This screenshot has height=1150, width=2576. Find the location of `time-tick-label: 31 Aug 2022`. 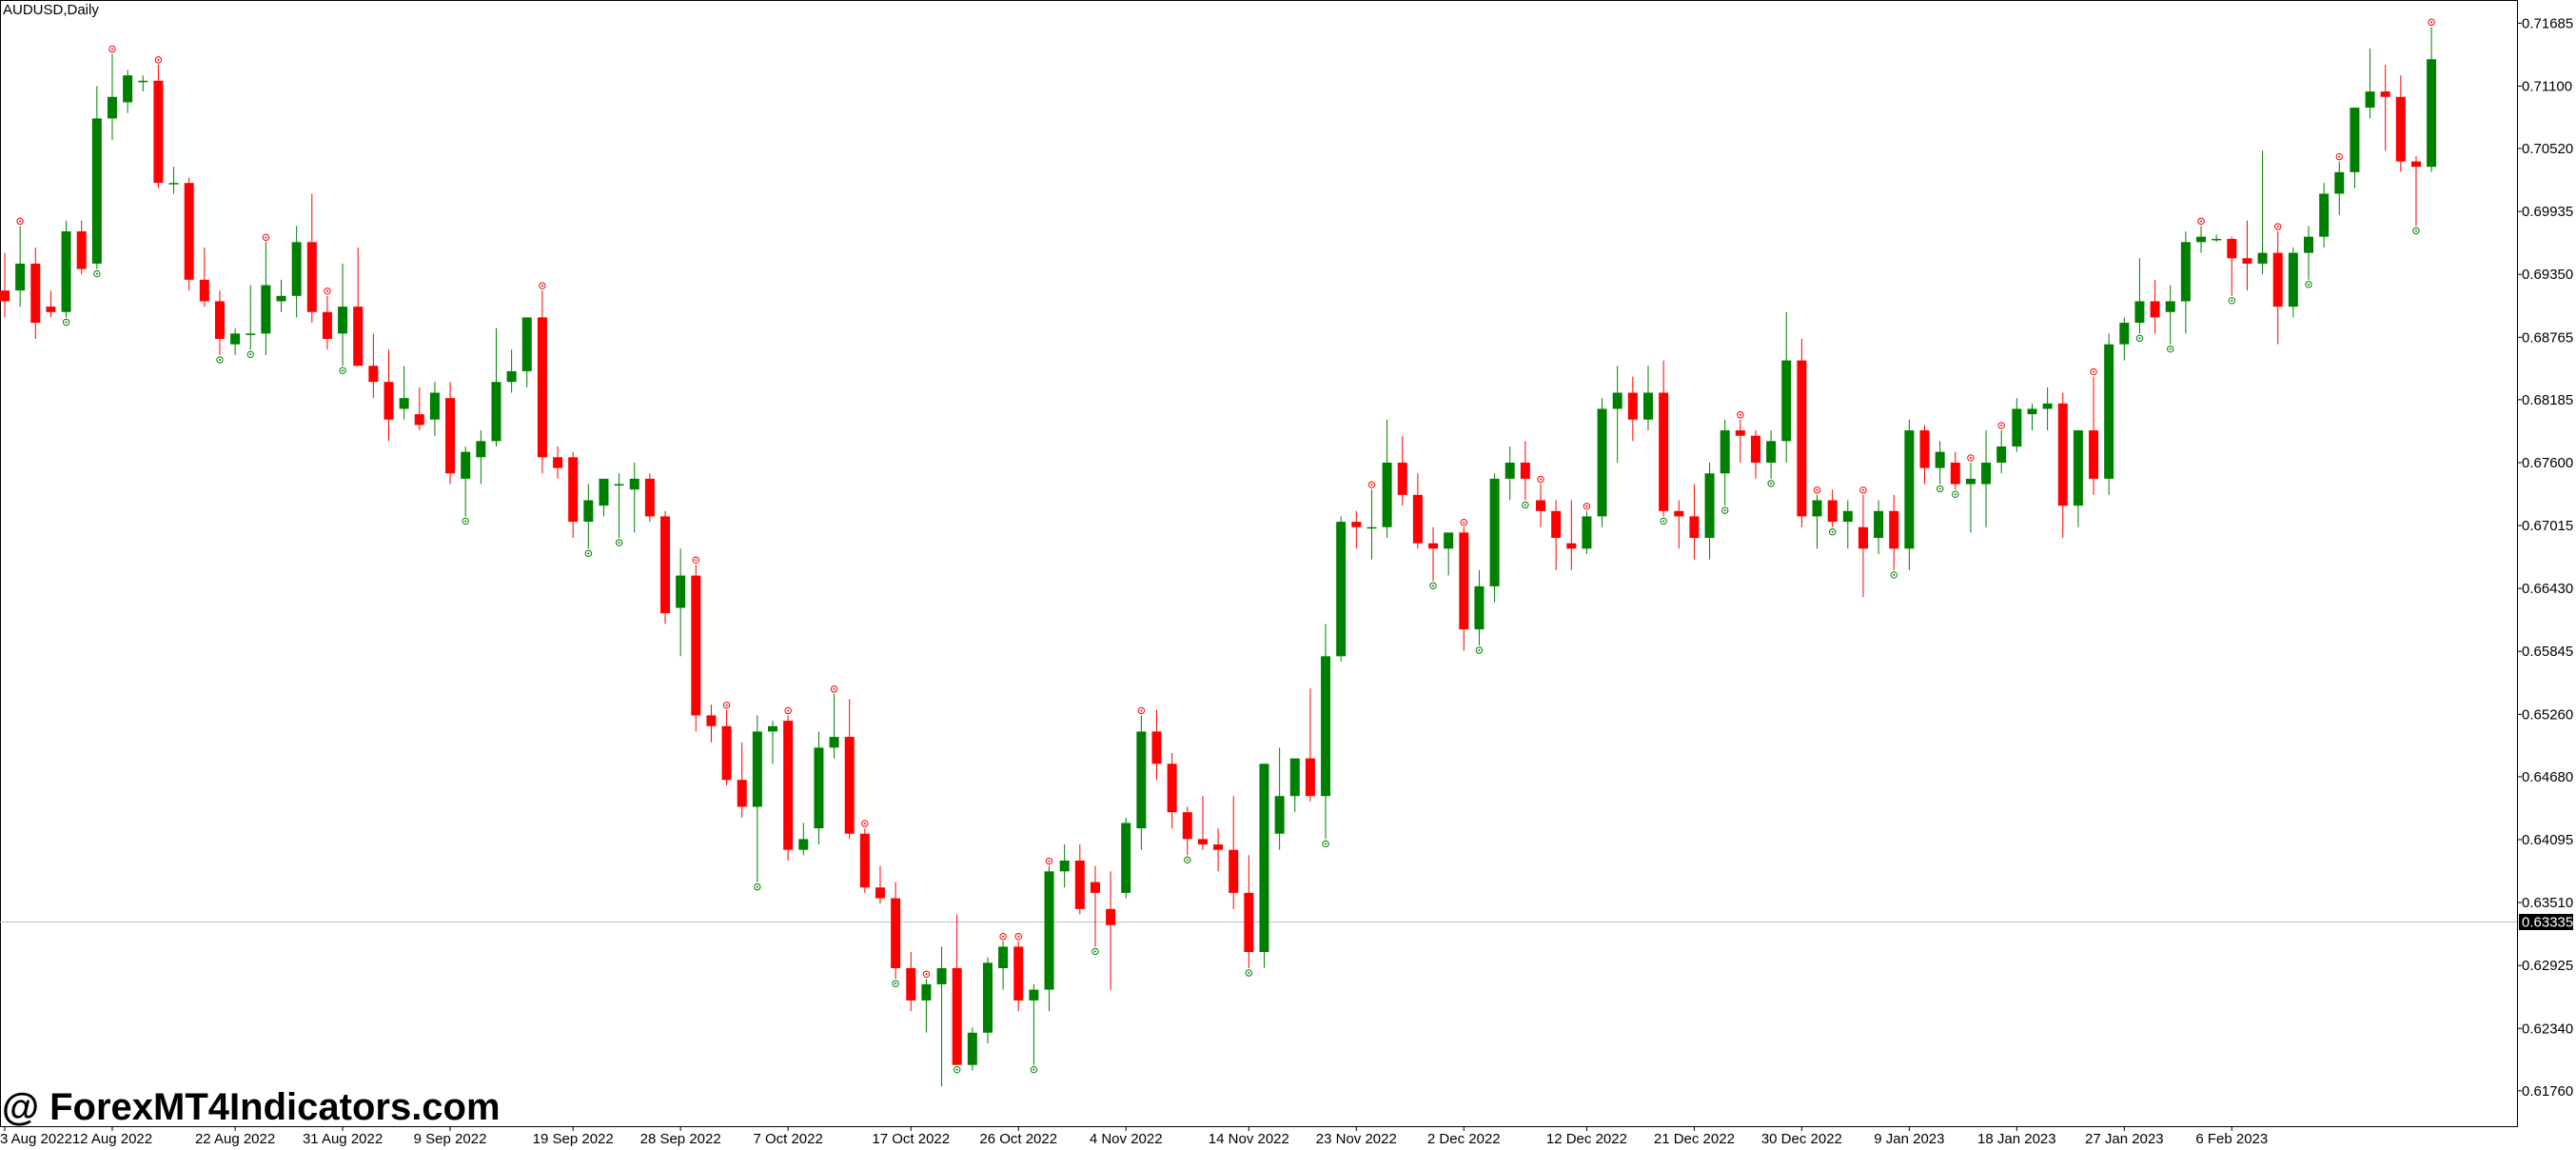

time-tick-label: 31 Aug 2022 is located at coordinates (343, 1139).